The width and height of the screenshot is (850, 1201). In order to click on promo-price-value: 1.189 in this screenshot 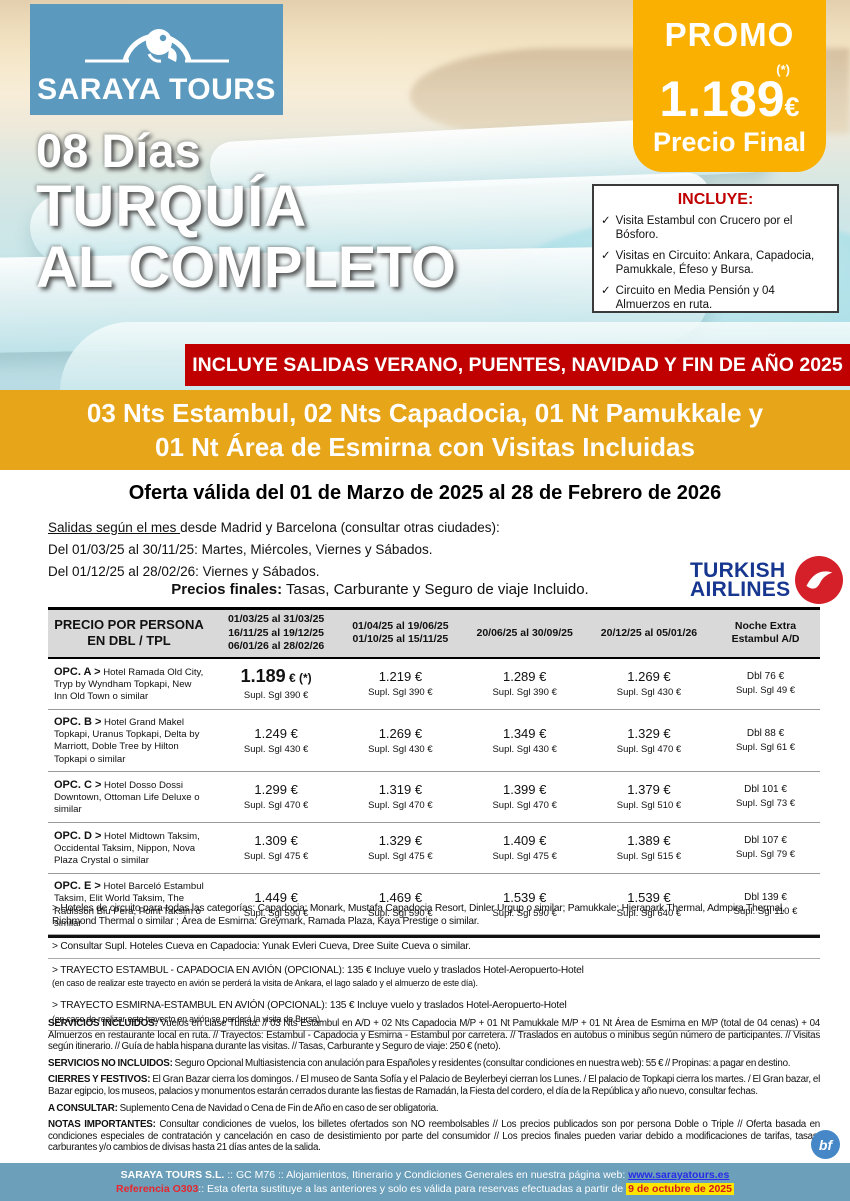, I will do `click(722, 99)`.